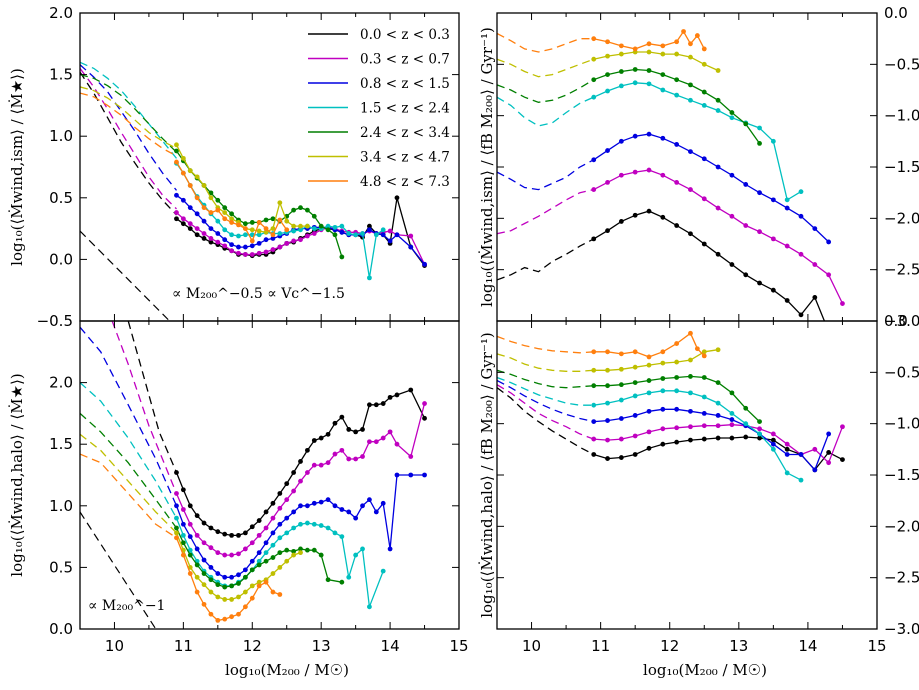 The image size is (919, 690). What do you see at coordinates (901, 167) in the screenshot?
I see `y-tick-label: −1.5` at bounding box center [901, 167].